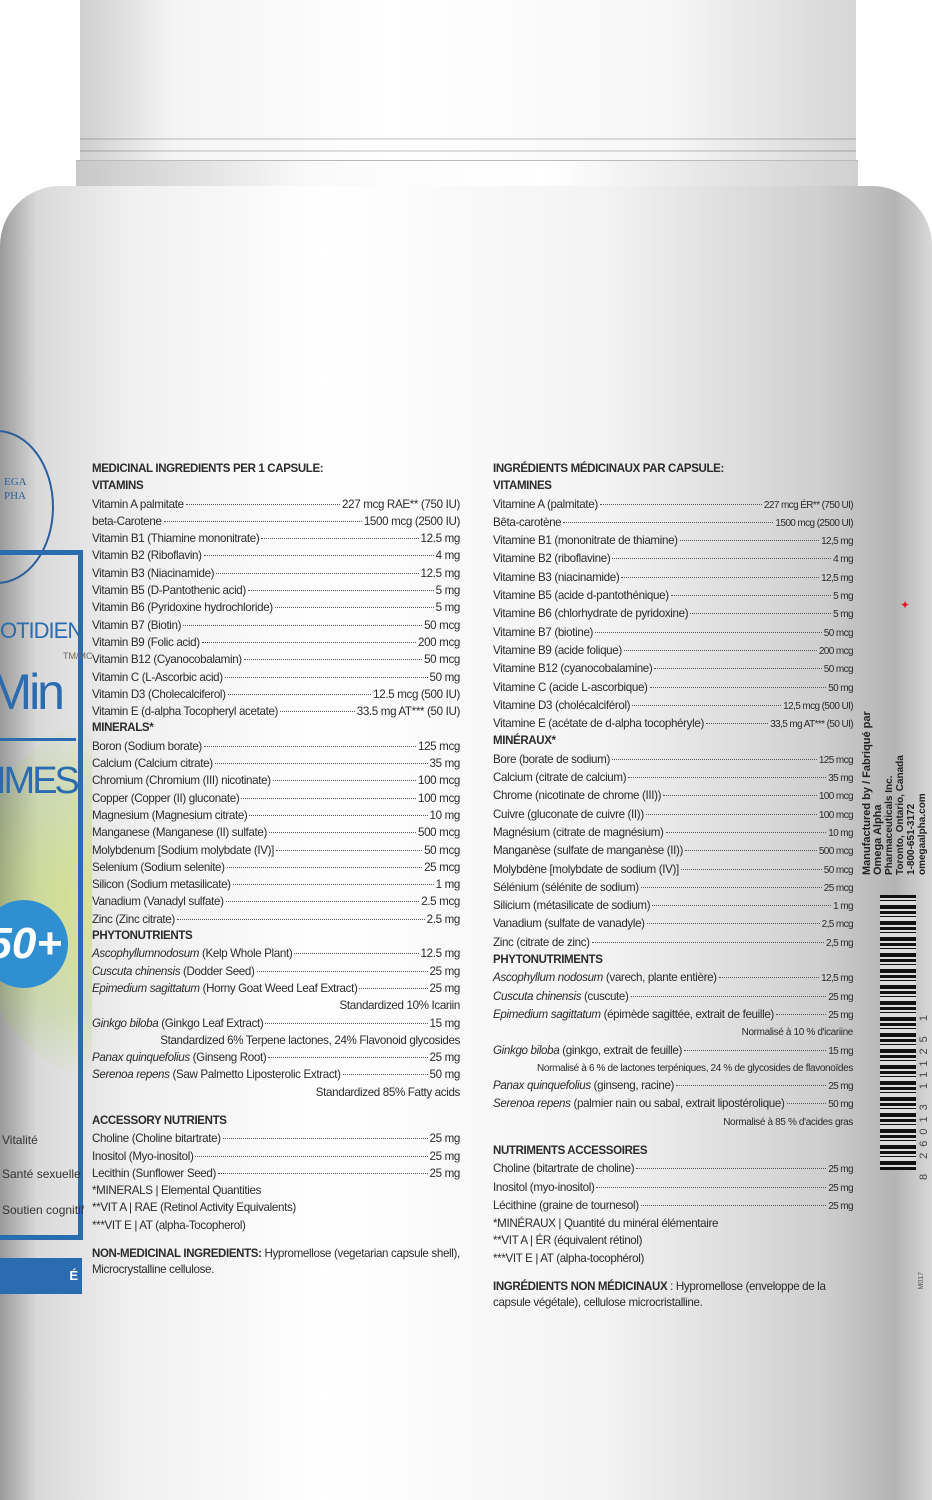  What do you see at coordinates (276, 590) in the screenshot?
I see `ingredient-row: Vitamin B5 (D-Pantothenic acid) 5 mg` at bounding box center [276, 590].